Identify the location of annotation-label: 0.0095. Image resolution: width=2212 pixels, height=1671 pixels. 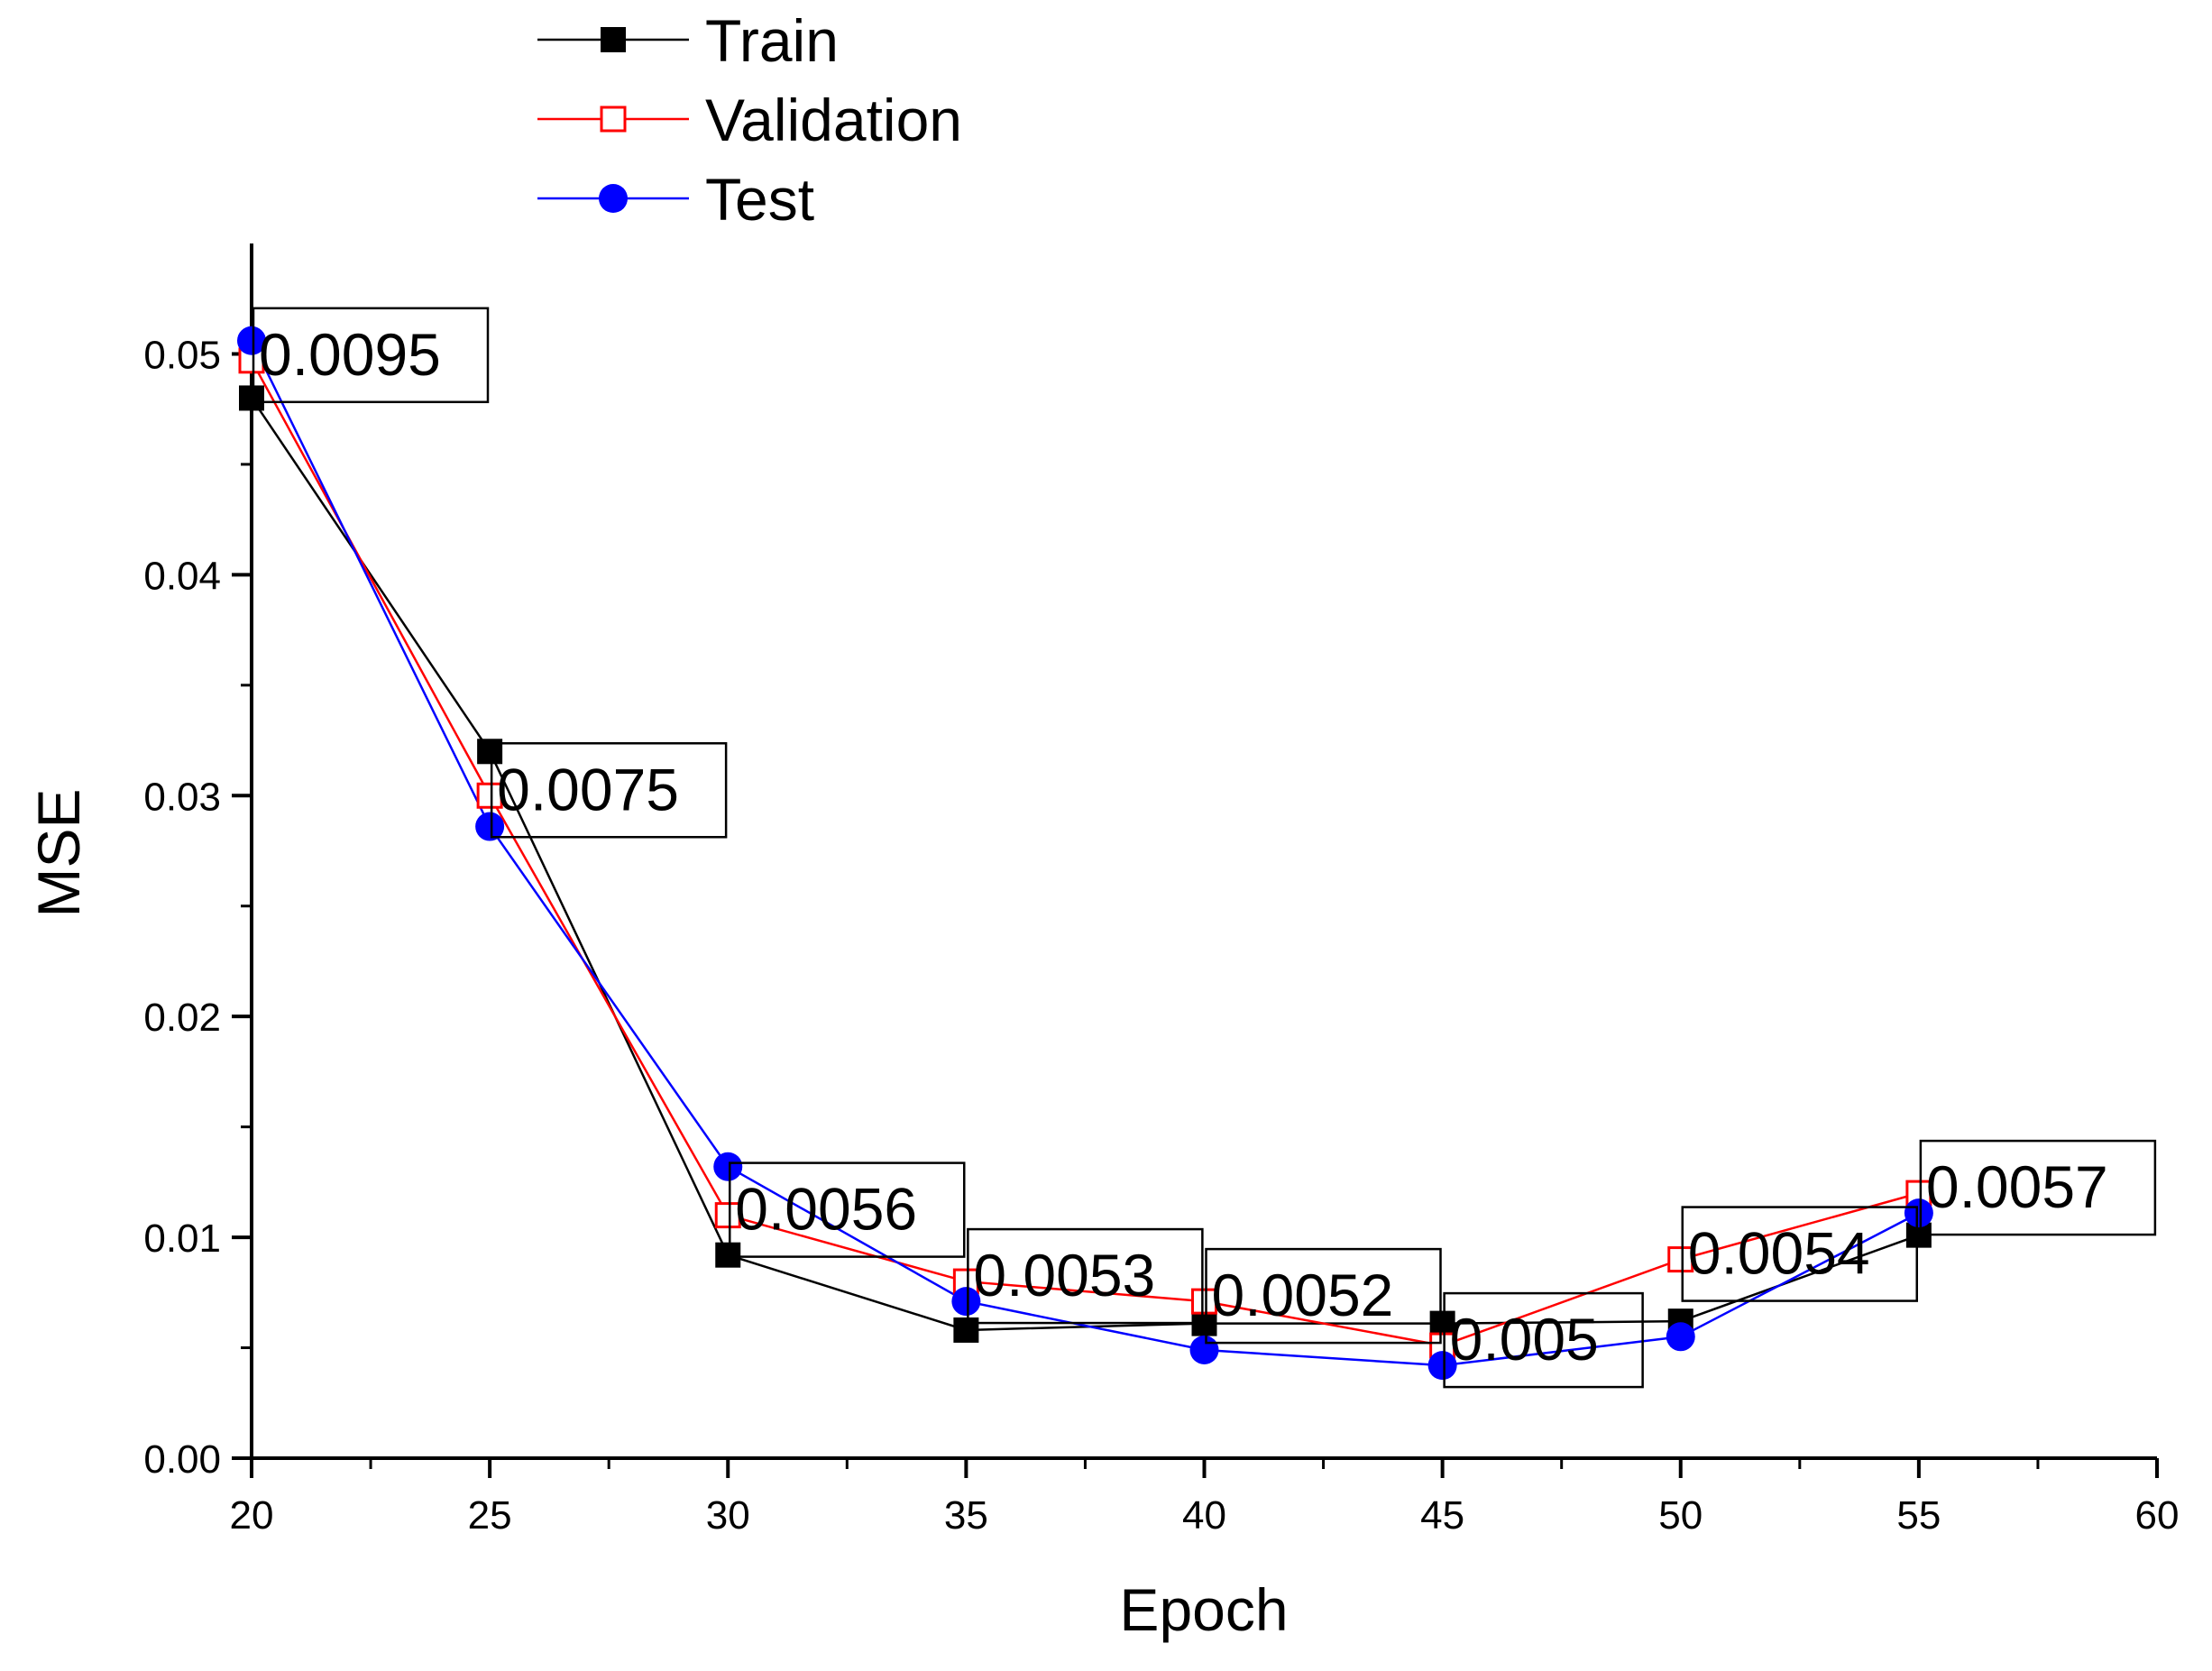
(350, 354).